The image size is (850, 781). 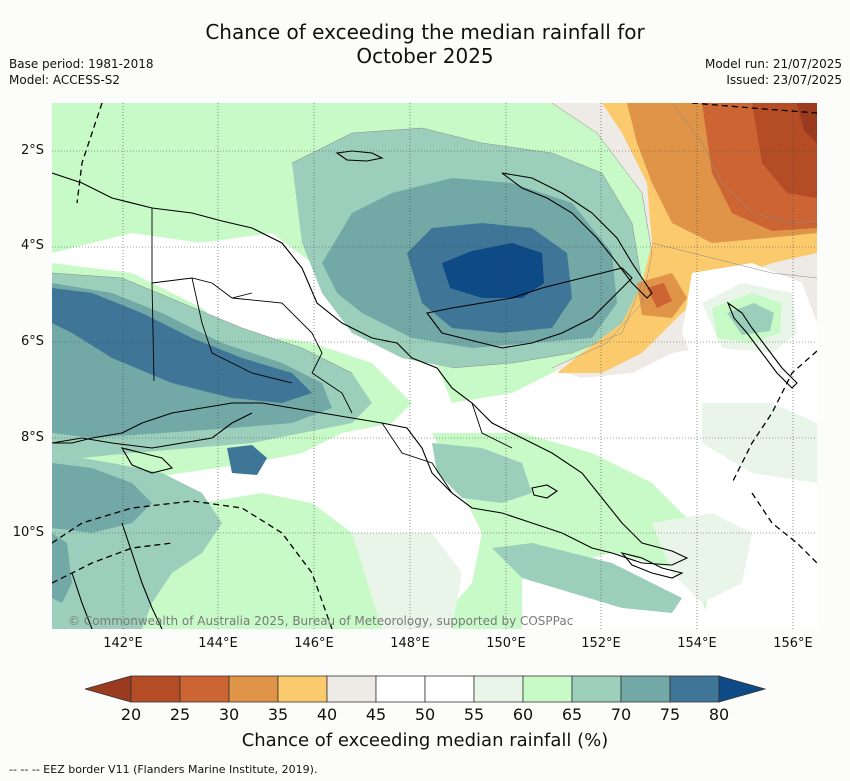 What do you see at coordinates (28, 532) in the screenshot?
I see `lat-label-10s: 10°S` at bounding box center [28, 532].